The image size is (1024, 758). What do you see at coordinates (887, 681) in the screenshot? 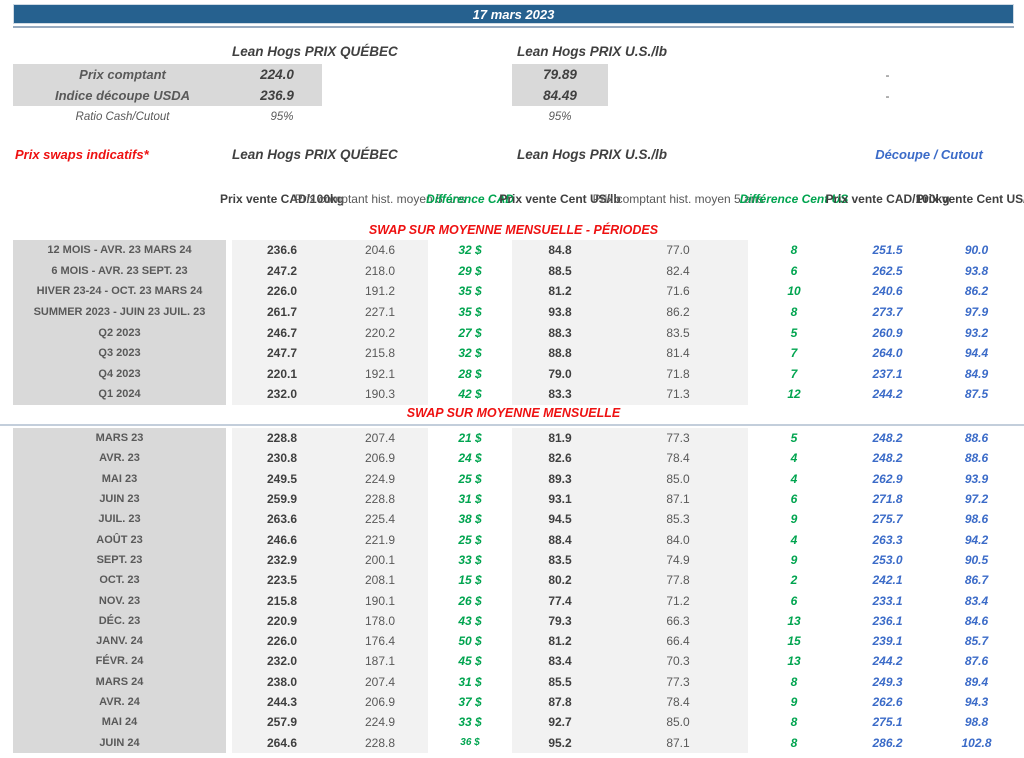
I see `cell-cutout-cad: 249.3` at bounding box center [887, 681].